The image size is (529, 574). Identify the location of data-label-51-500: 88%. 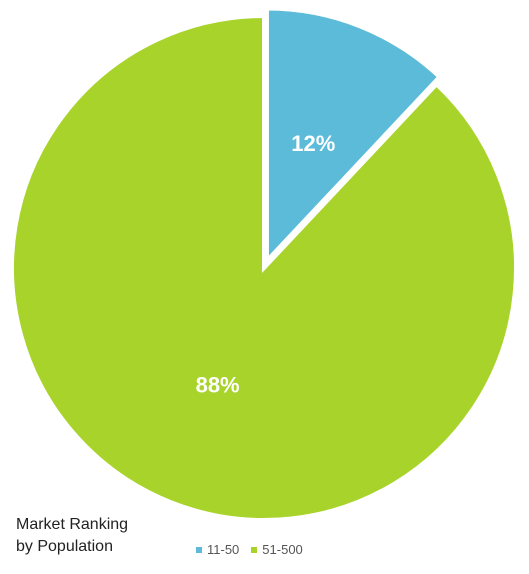
(218, 385).